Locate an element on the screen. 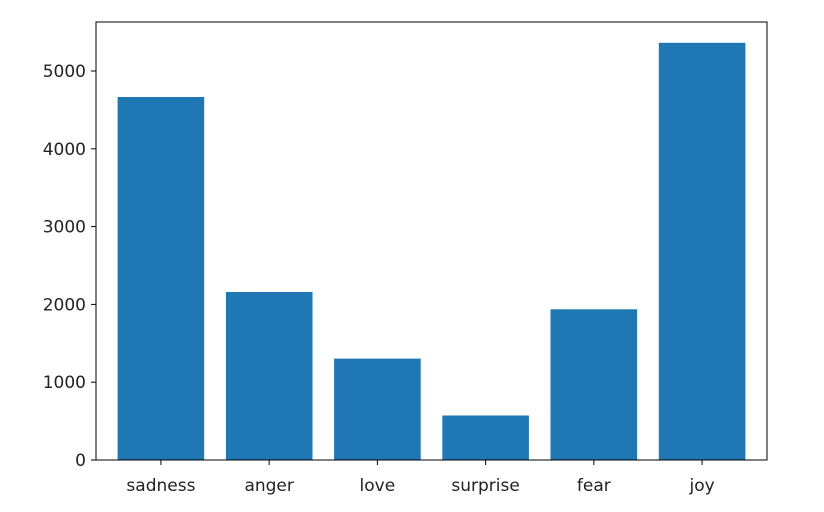 Image resolution: width=824 pixels, height=512 pixels. bar-surprise is located at coordinates (485, 437).